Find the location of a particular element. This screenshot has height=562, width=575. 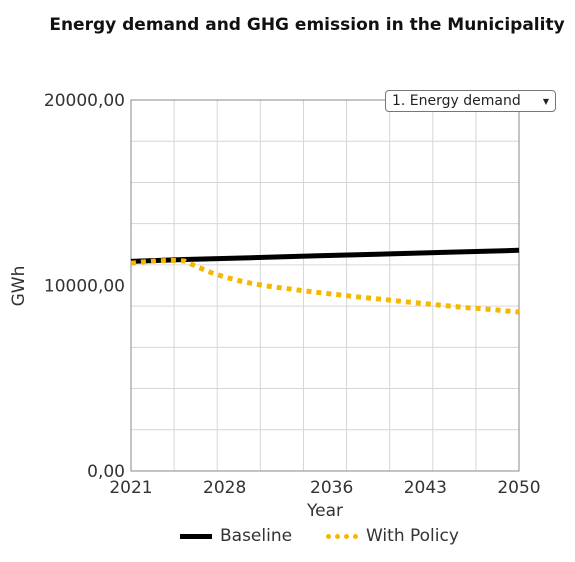

series-layer is located at coordinates (325, 281).